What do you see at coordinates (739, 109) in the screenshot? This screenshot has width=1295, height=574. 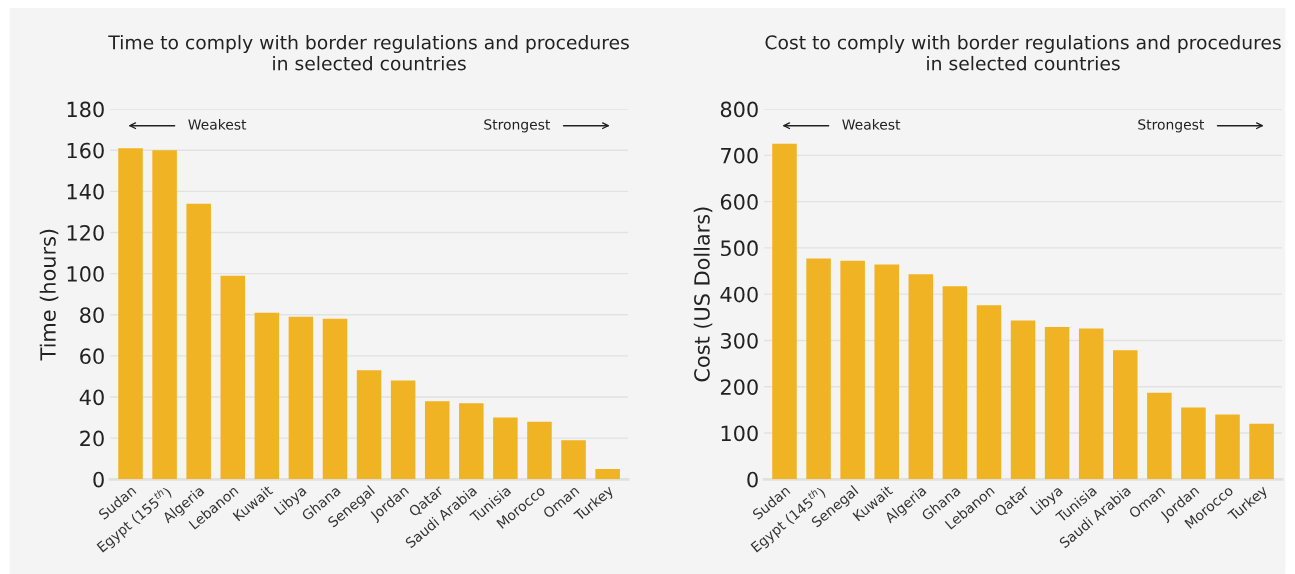 I see `y-tick-label: 800` at bounding box center [739, 109].